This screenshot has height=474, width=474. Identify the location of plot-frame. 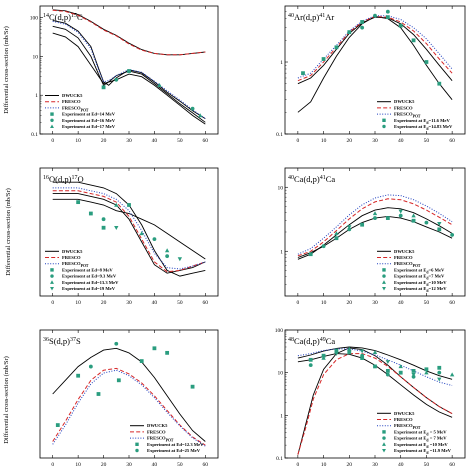
(129, 394).